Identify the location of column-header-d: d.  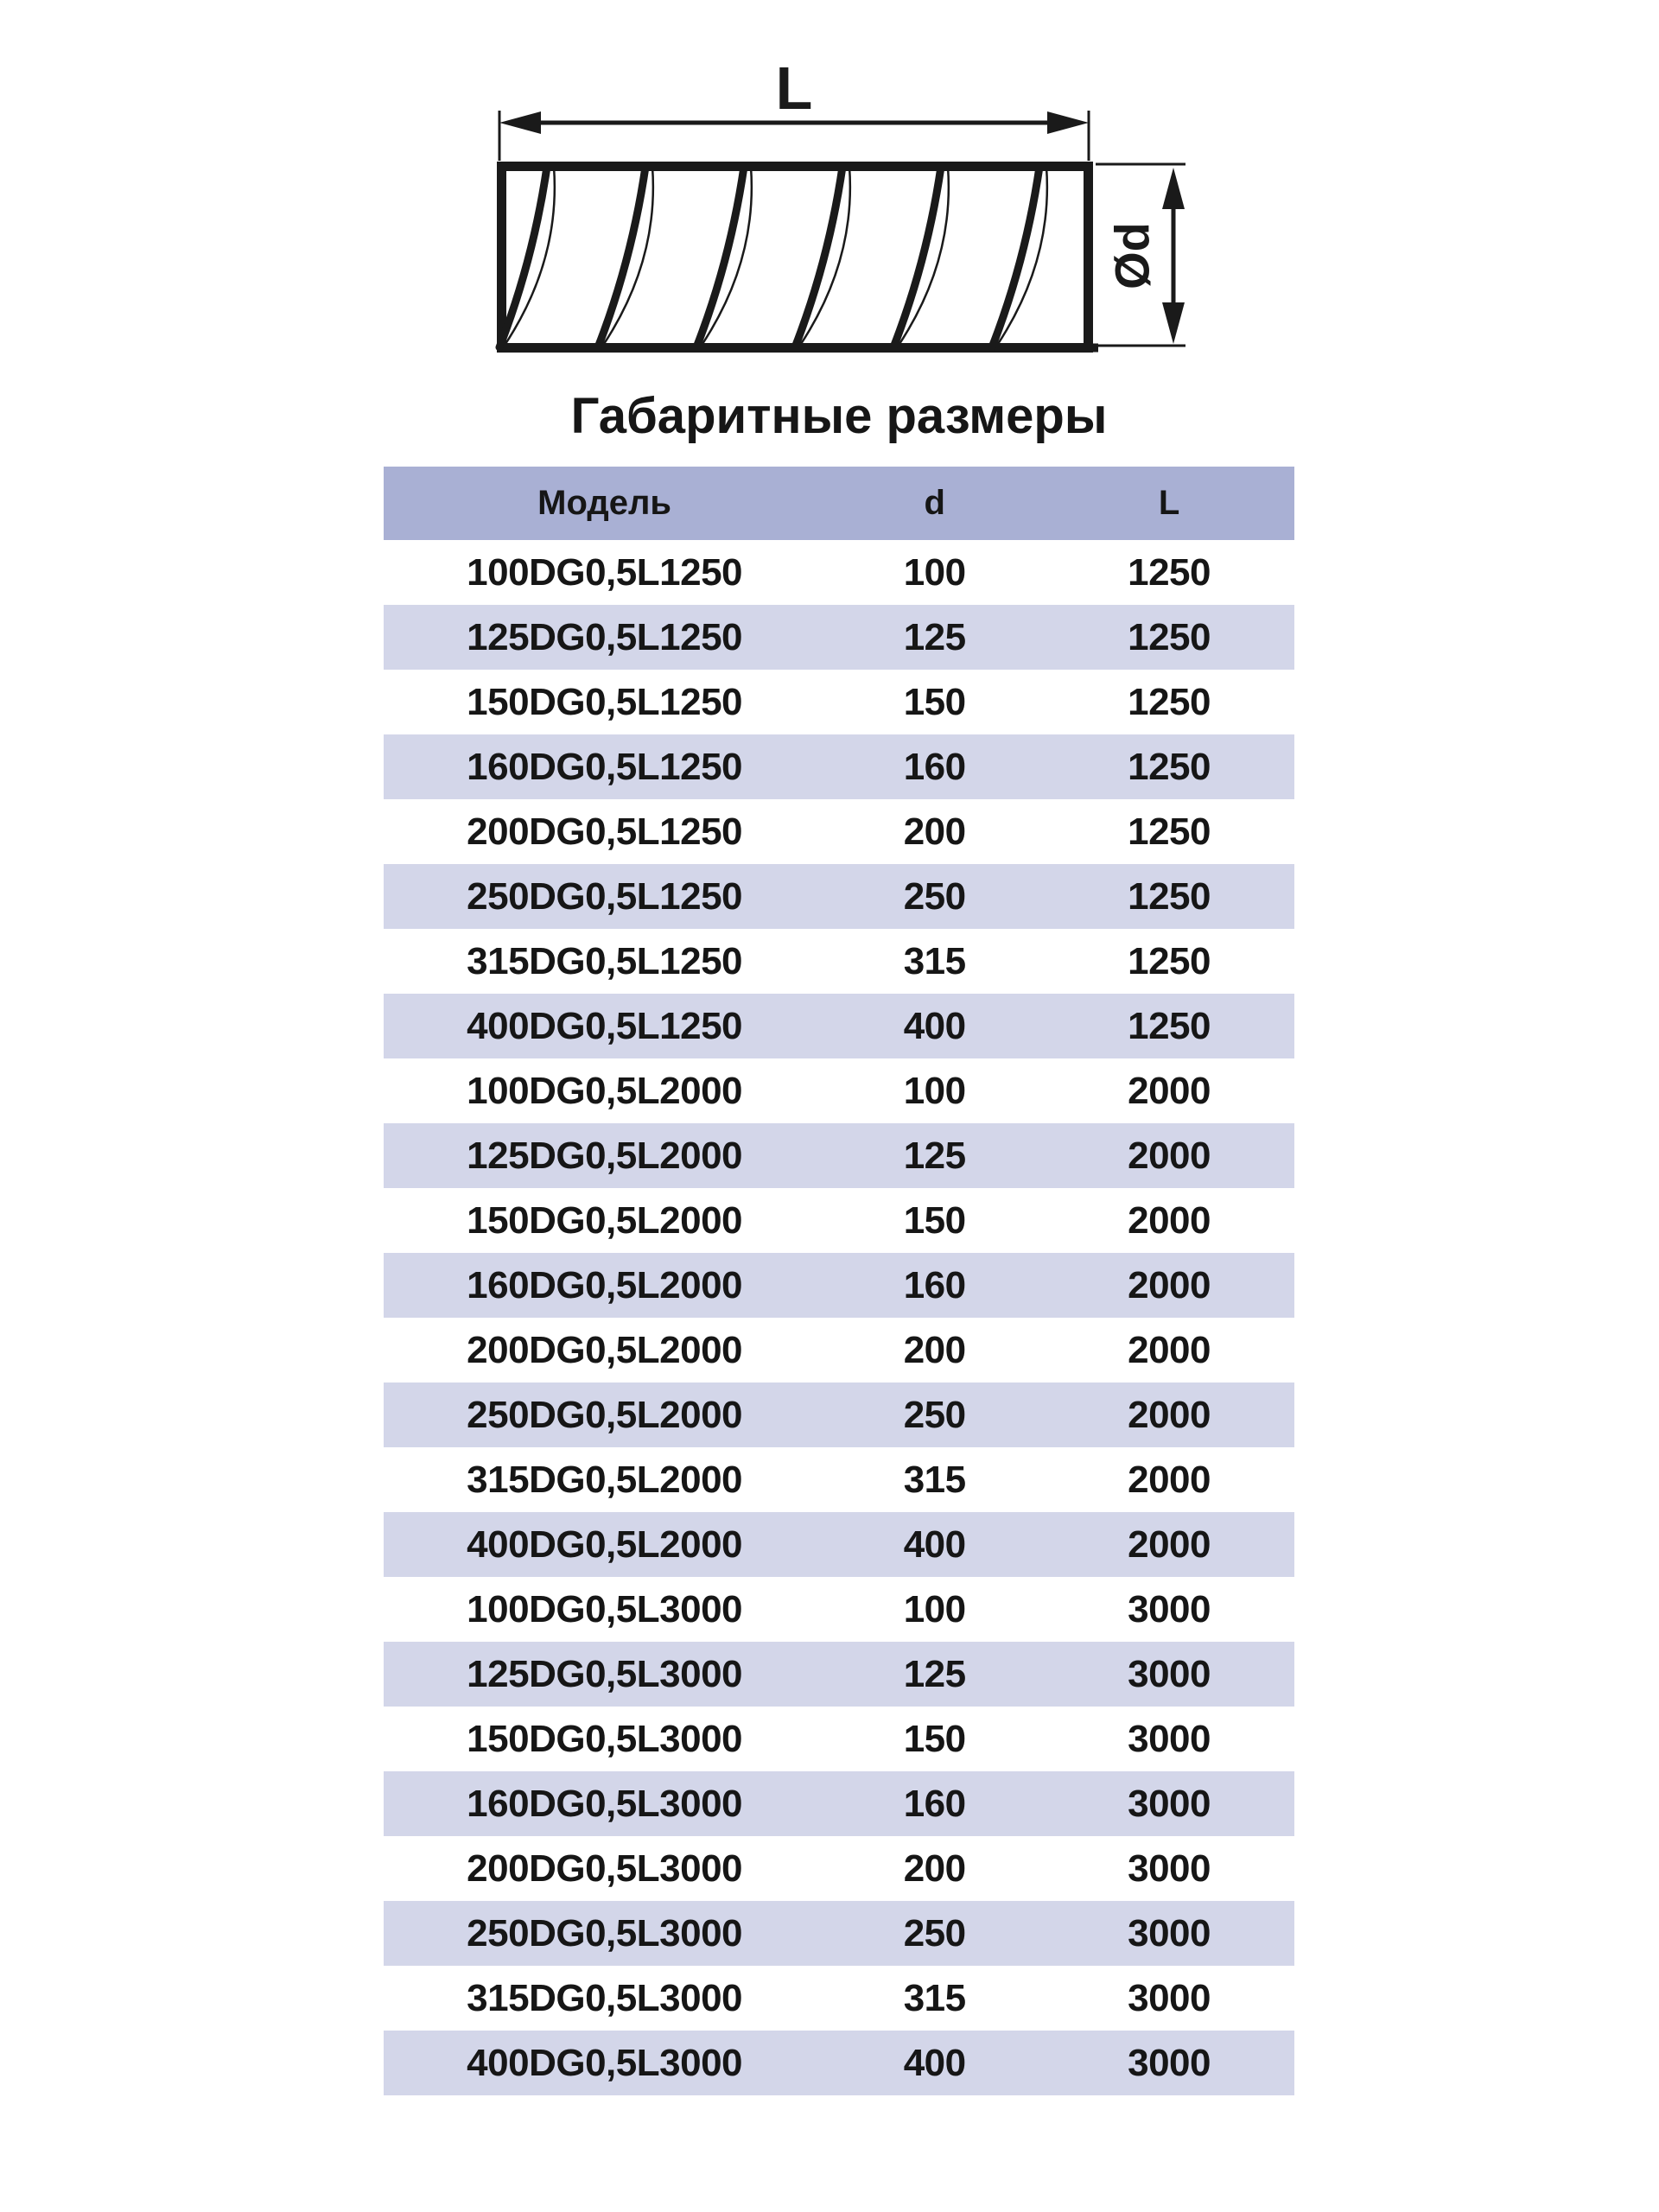
(934, 503).